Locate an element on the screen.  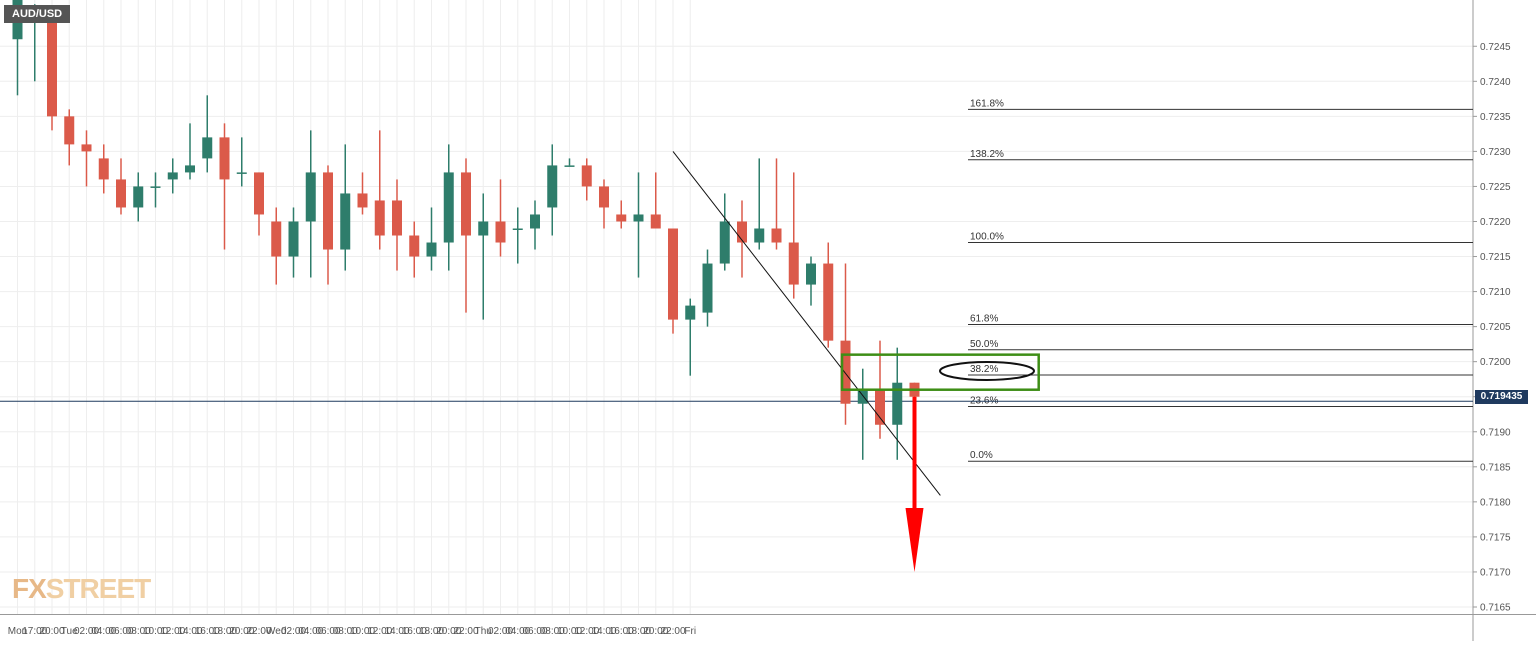
fib-382-highlight-ellipse is located at coordinates (987, 370).